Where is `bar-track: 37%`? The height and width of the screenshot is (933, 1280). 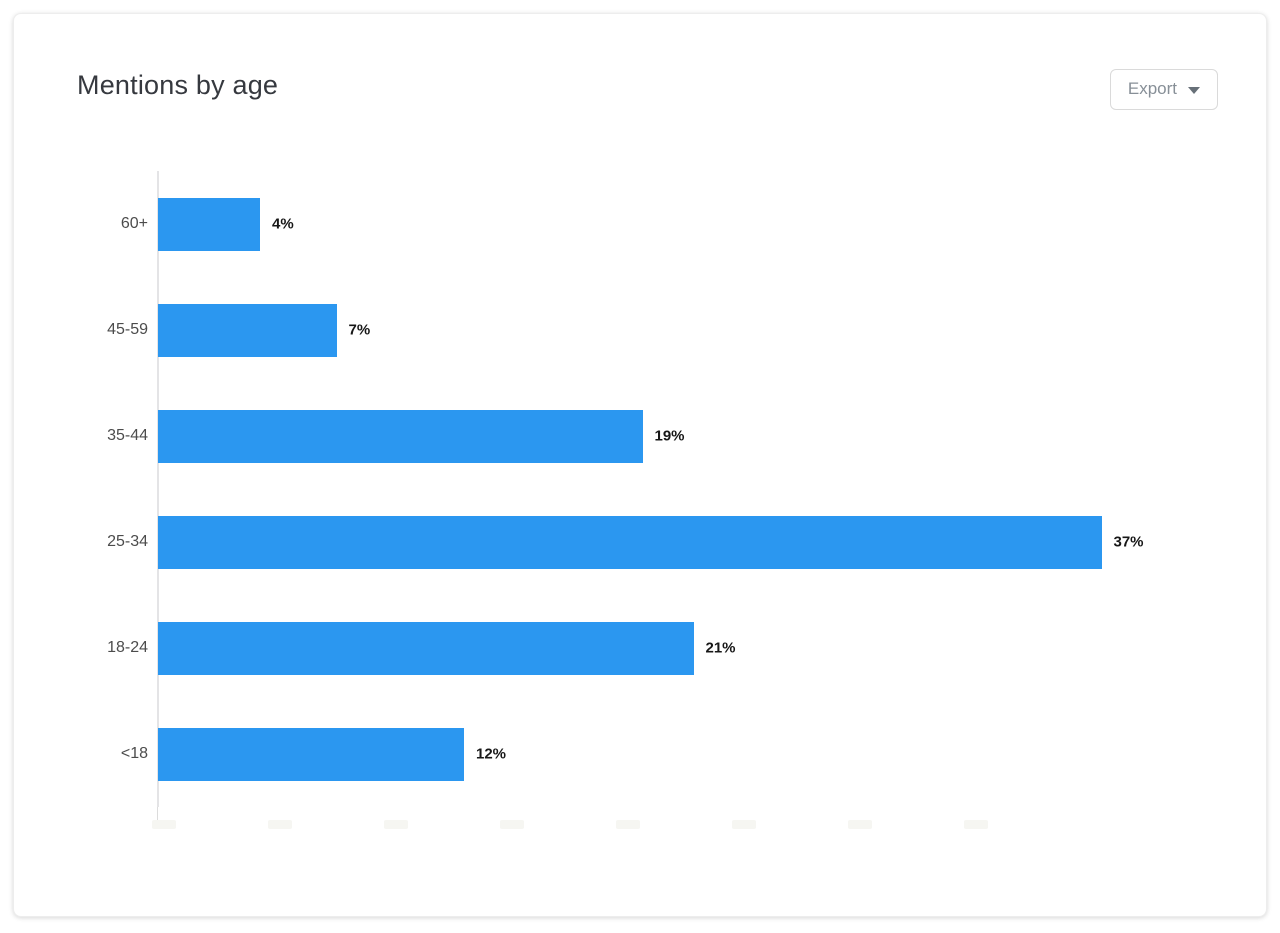
bar-track: 37% is located at coordinates (668, 542).